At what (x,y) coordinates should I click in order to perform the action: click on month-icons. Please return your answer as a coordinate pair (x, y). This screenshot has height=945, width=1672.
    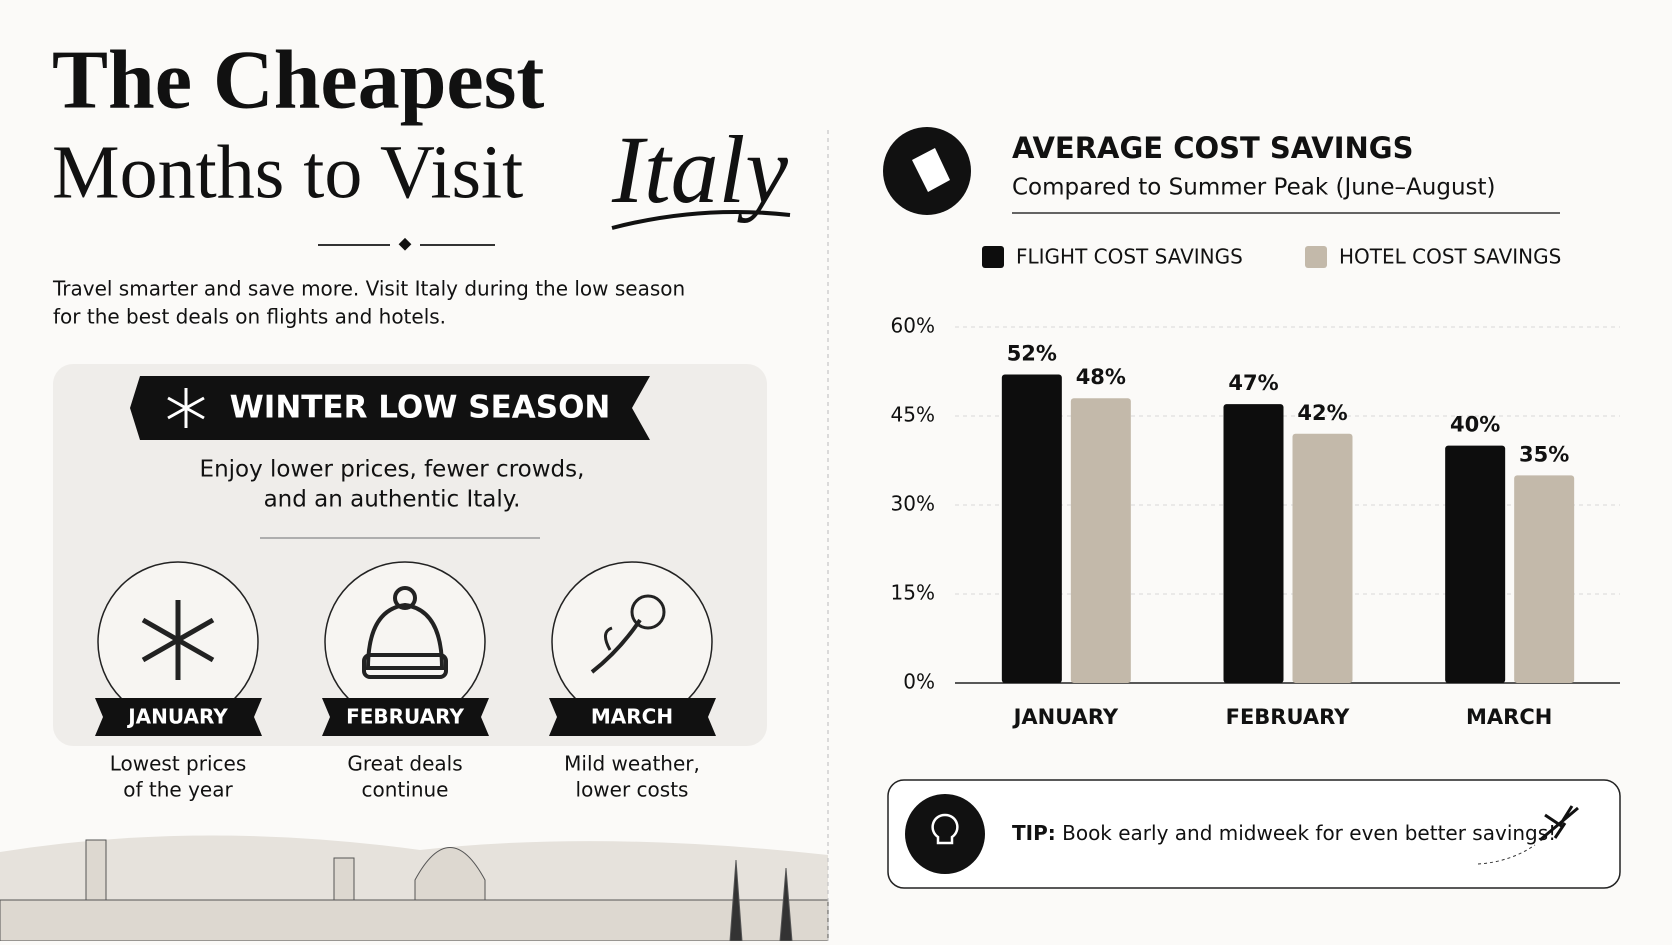
    Looking at the image, I should click on (405, 642).